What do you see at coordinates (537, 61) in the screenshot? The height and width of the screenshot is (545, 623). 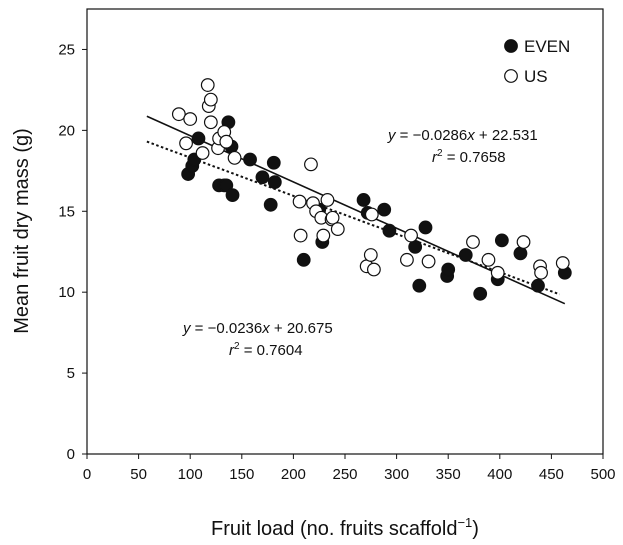 I see `legend: EVEN US` at bounding box center [537, 61].